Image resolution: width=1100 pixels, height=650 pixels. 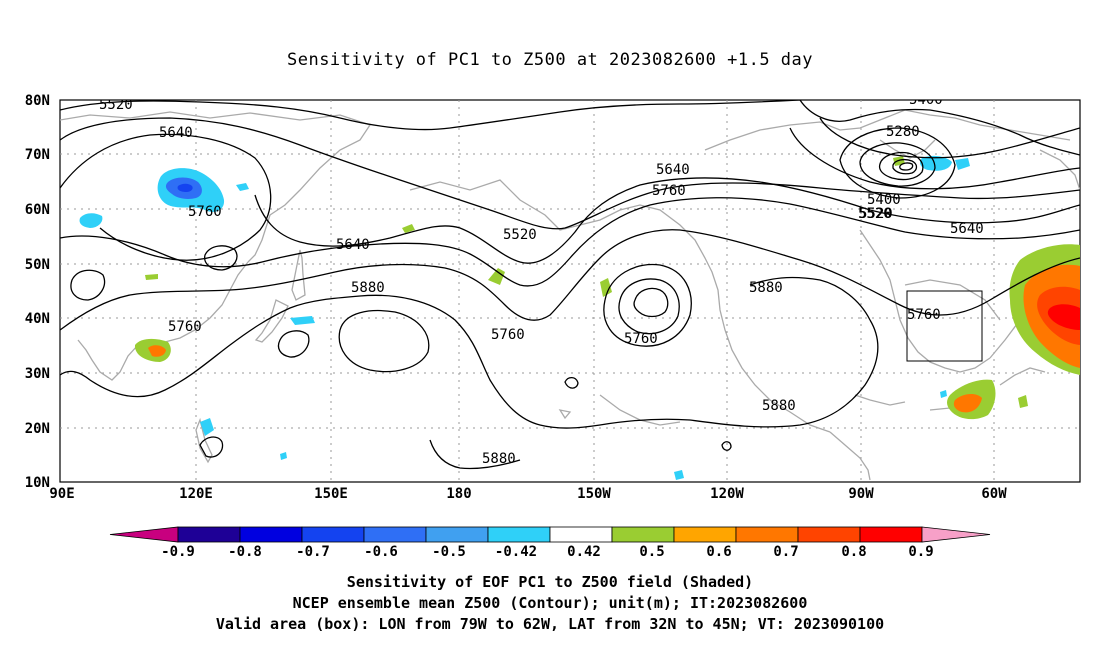 I want to click on valid-area-box, so click(x=944, y=326).